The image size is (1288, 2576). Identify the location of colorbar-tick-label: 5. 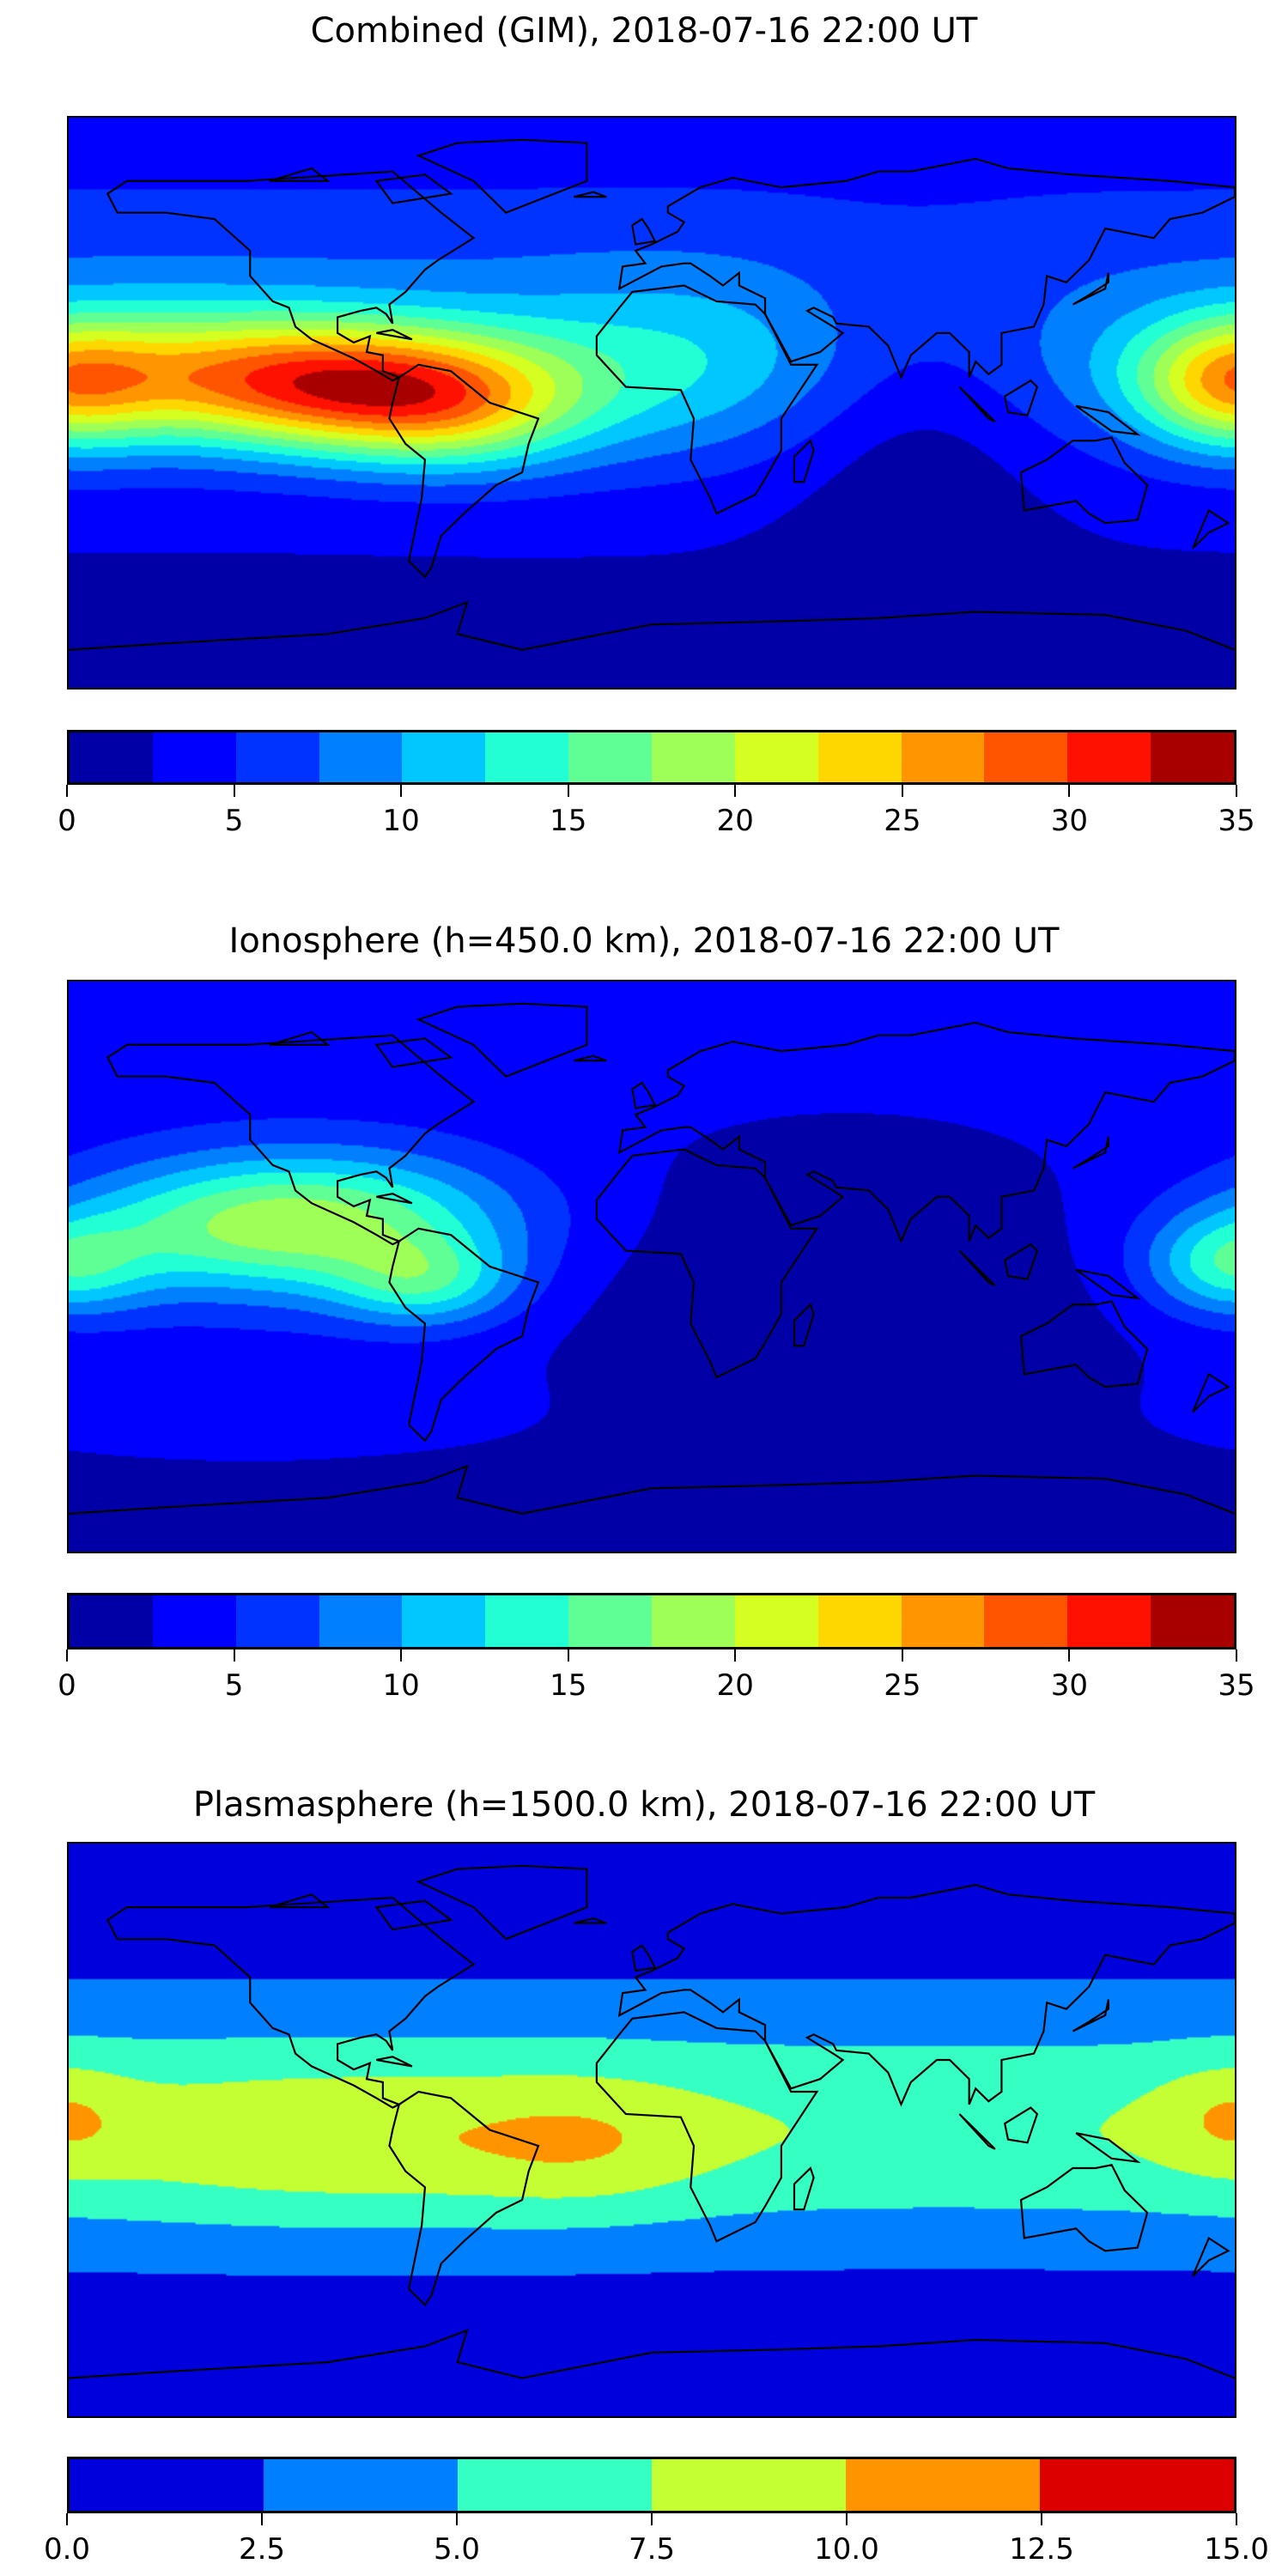
(234, 1686).